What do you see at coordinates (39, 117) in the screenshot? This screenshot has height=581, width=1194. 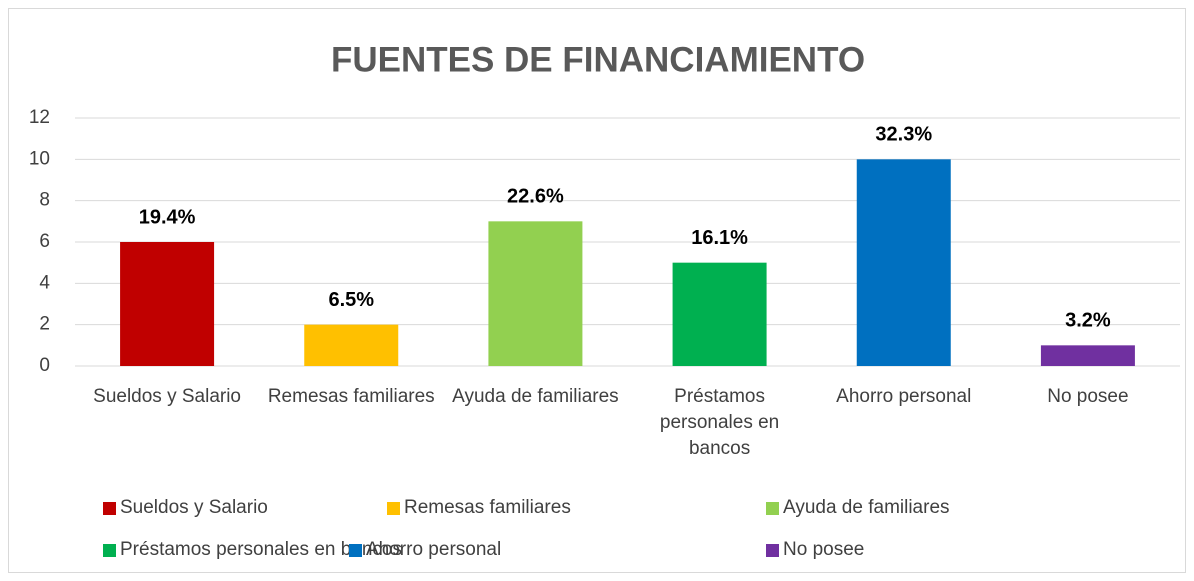 I see `y-tick-label: 12` at bounding box center [39, 117].